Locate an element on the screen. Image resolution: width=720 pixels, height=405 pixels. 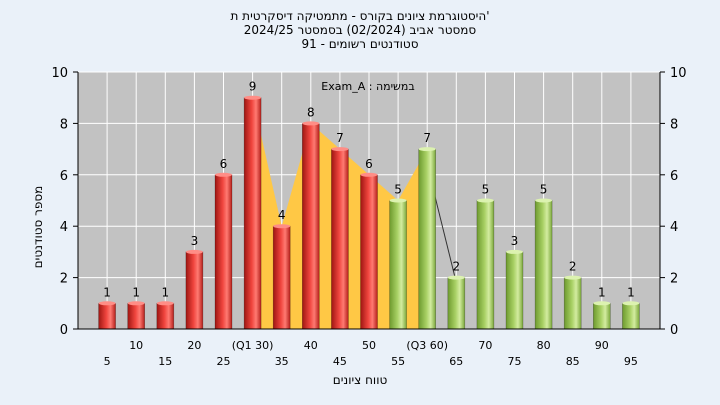
y-tick-label-right: 6 is located at coordinates (674, 176).